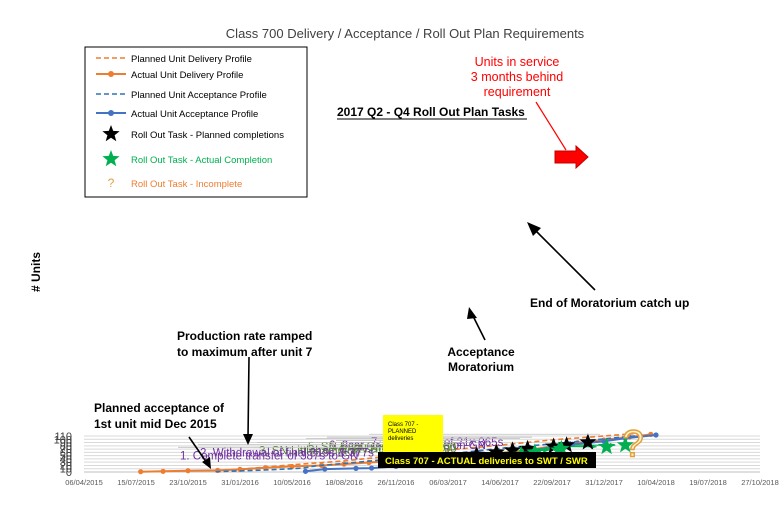  What do you see at coordinates (500, 482) in the screenshot?
I see `x-tick-label: 14/06/2017` at bounding box center [500, 482].